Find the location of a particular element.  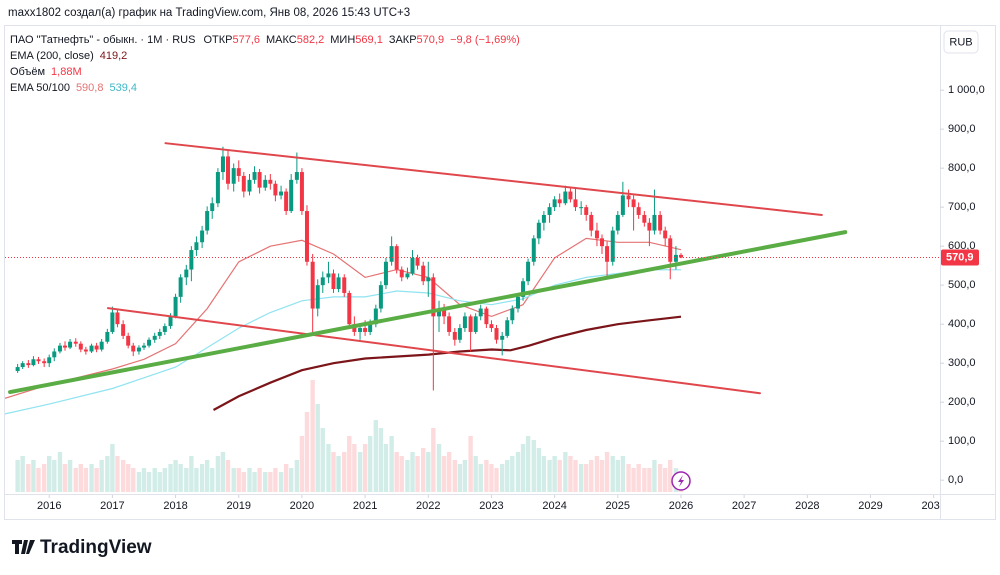

indicator-value: 419,2 is located at coordinates (114, 56).